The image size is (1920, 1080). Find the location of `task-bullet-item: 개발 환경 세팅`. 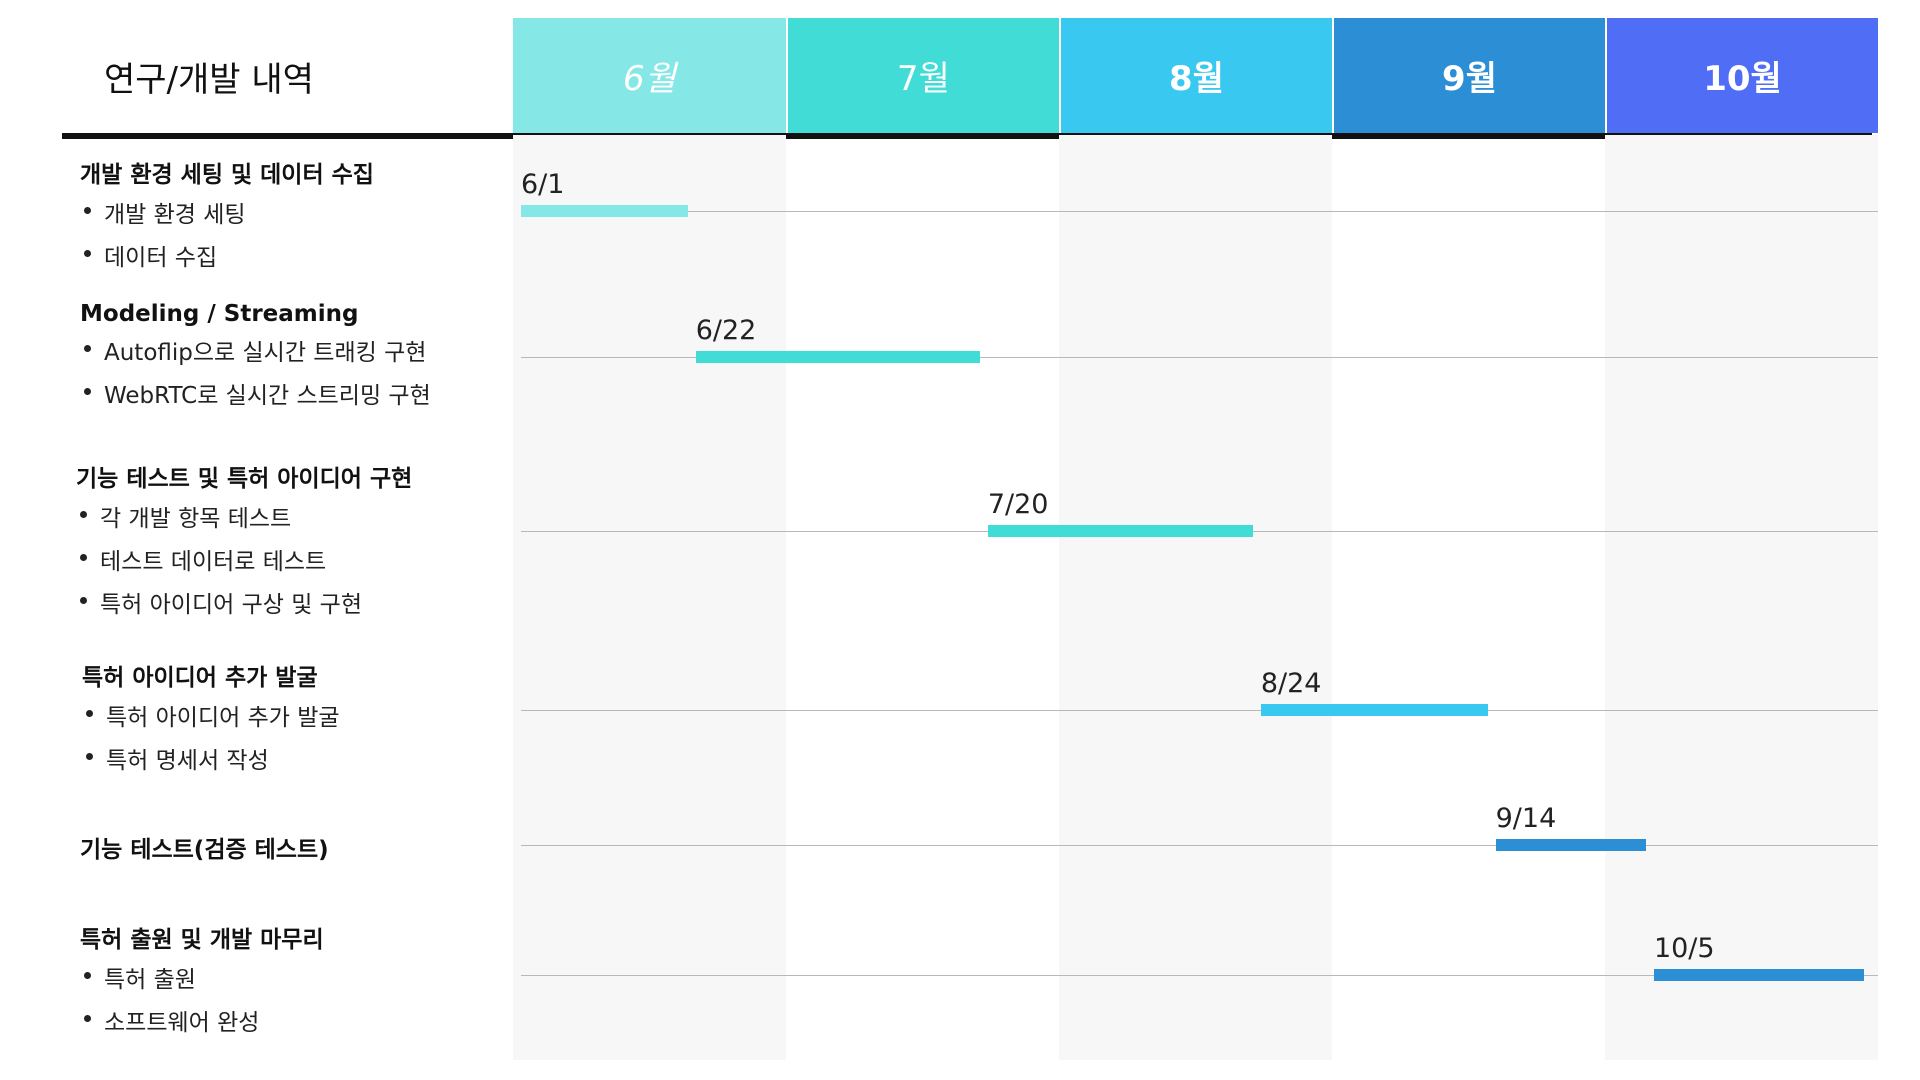

task-bullet-item: 개발 환경 세팅 is located at coordinates (330, 212).